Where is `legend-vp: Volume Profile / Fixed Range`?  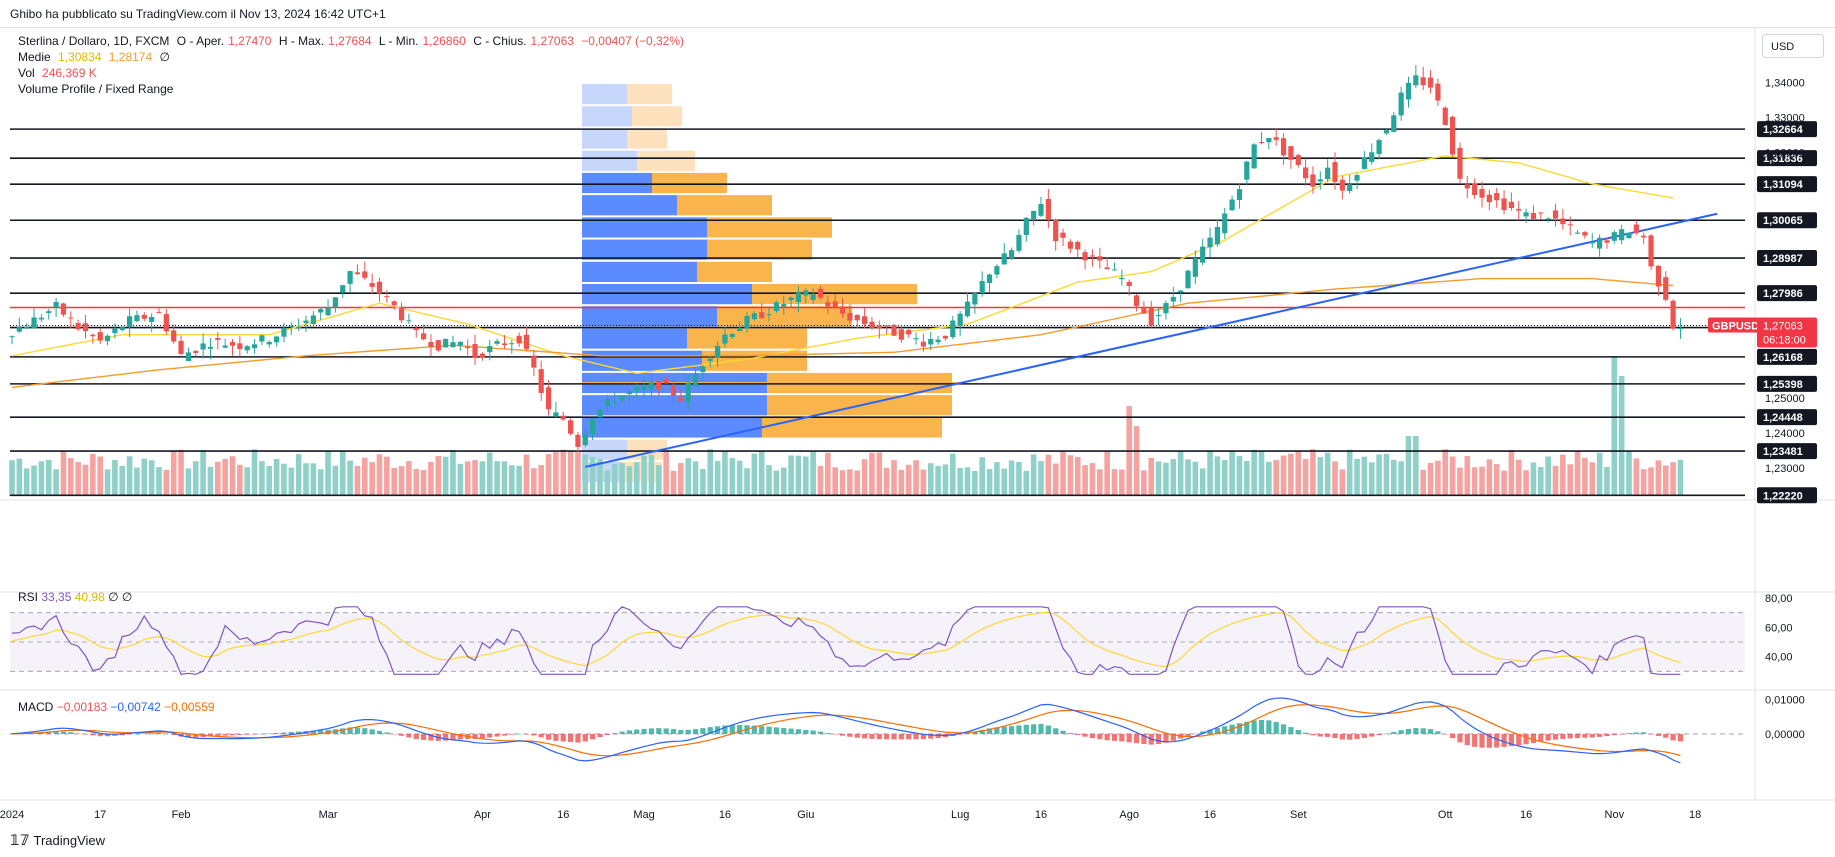
legend-vp: Volume Profile / Fixed Range is located at coordinates (97, 89).